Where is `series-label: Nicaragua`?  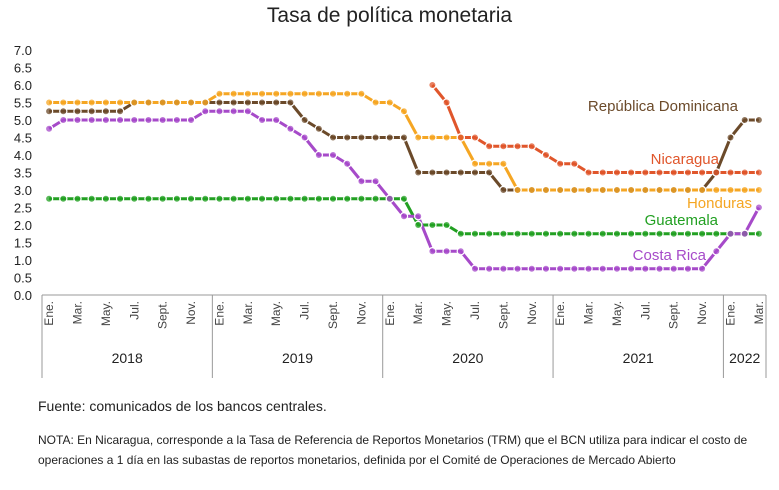 series-label: Nicaragua is located at coordinates (685, 159).